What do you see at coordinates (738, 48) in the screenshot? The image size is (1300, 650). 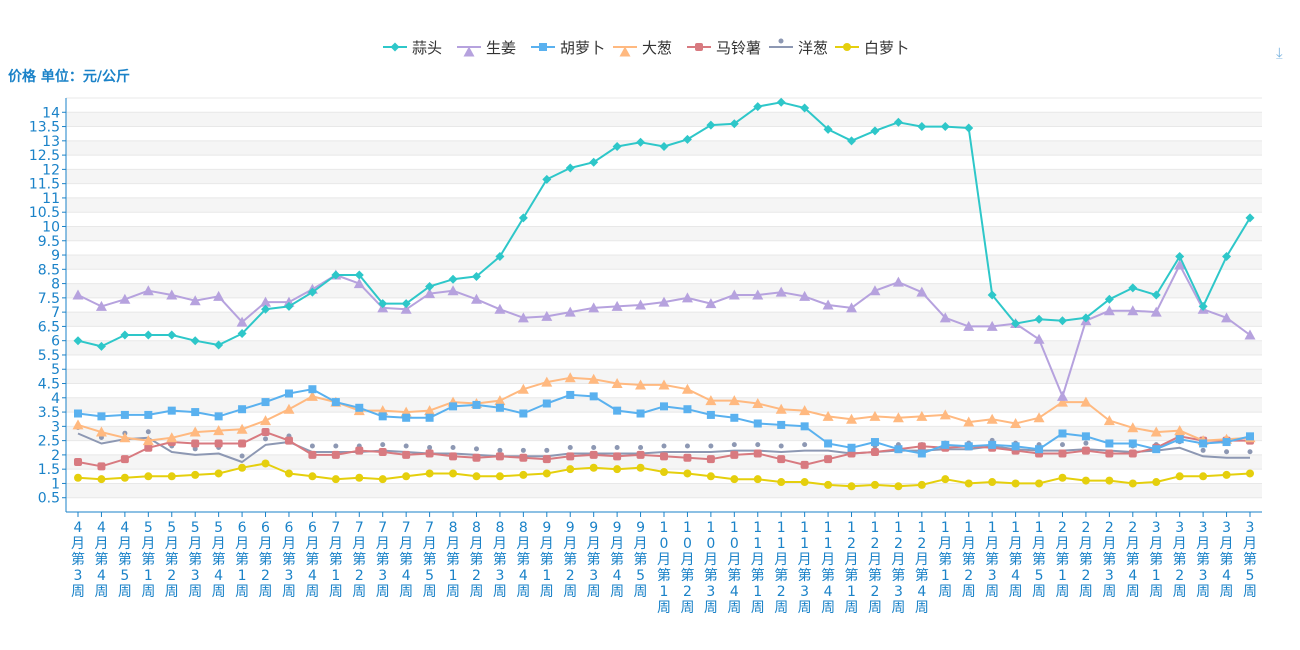 I see `legend-label: 马铃薯` at bounding box center [738, 48].